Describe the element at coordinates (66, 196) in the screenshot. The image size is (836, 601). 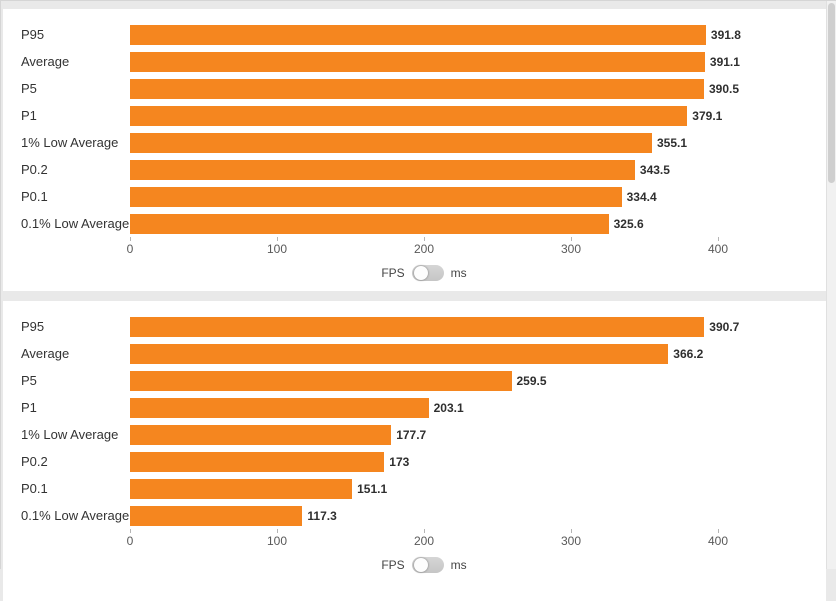
I see `category-label: P0.1` at that location.